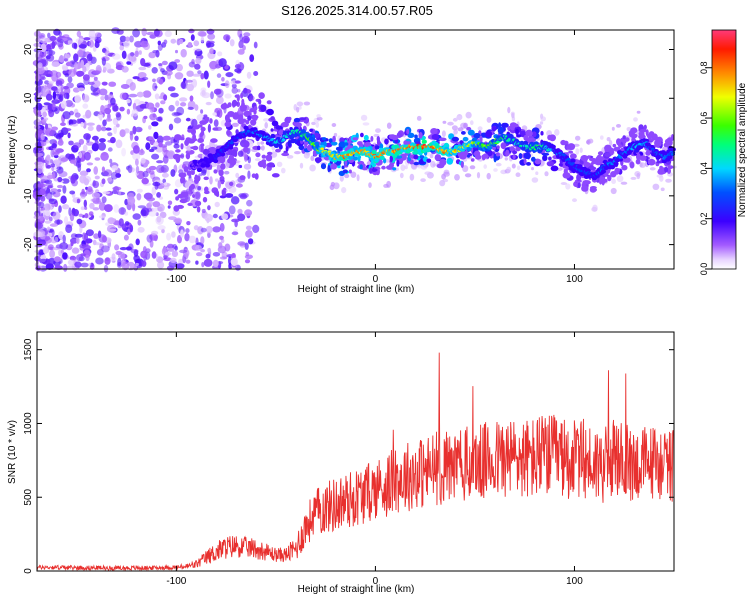 The width and height of the screenshot is (750, 600). Describe the element at coordinates (28, 195) in the screenshot. I see `y-tick-label: -10` at that location.